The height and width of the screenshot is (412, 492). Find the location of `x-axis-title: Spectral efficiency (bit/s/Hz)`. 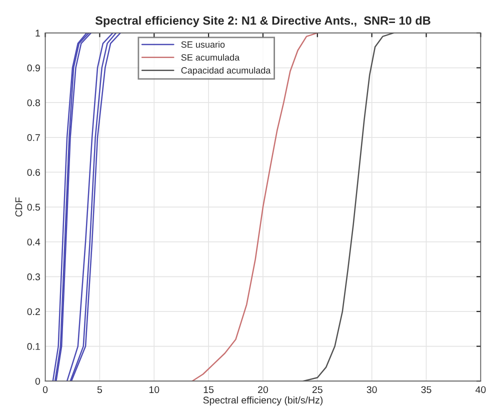

x-axis-title: Spectral efficiency (bit/s/Hz) is located at coordinates (263, 401).